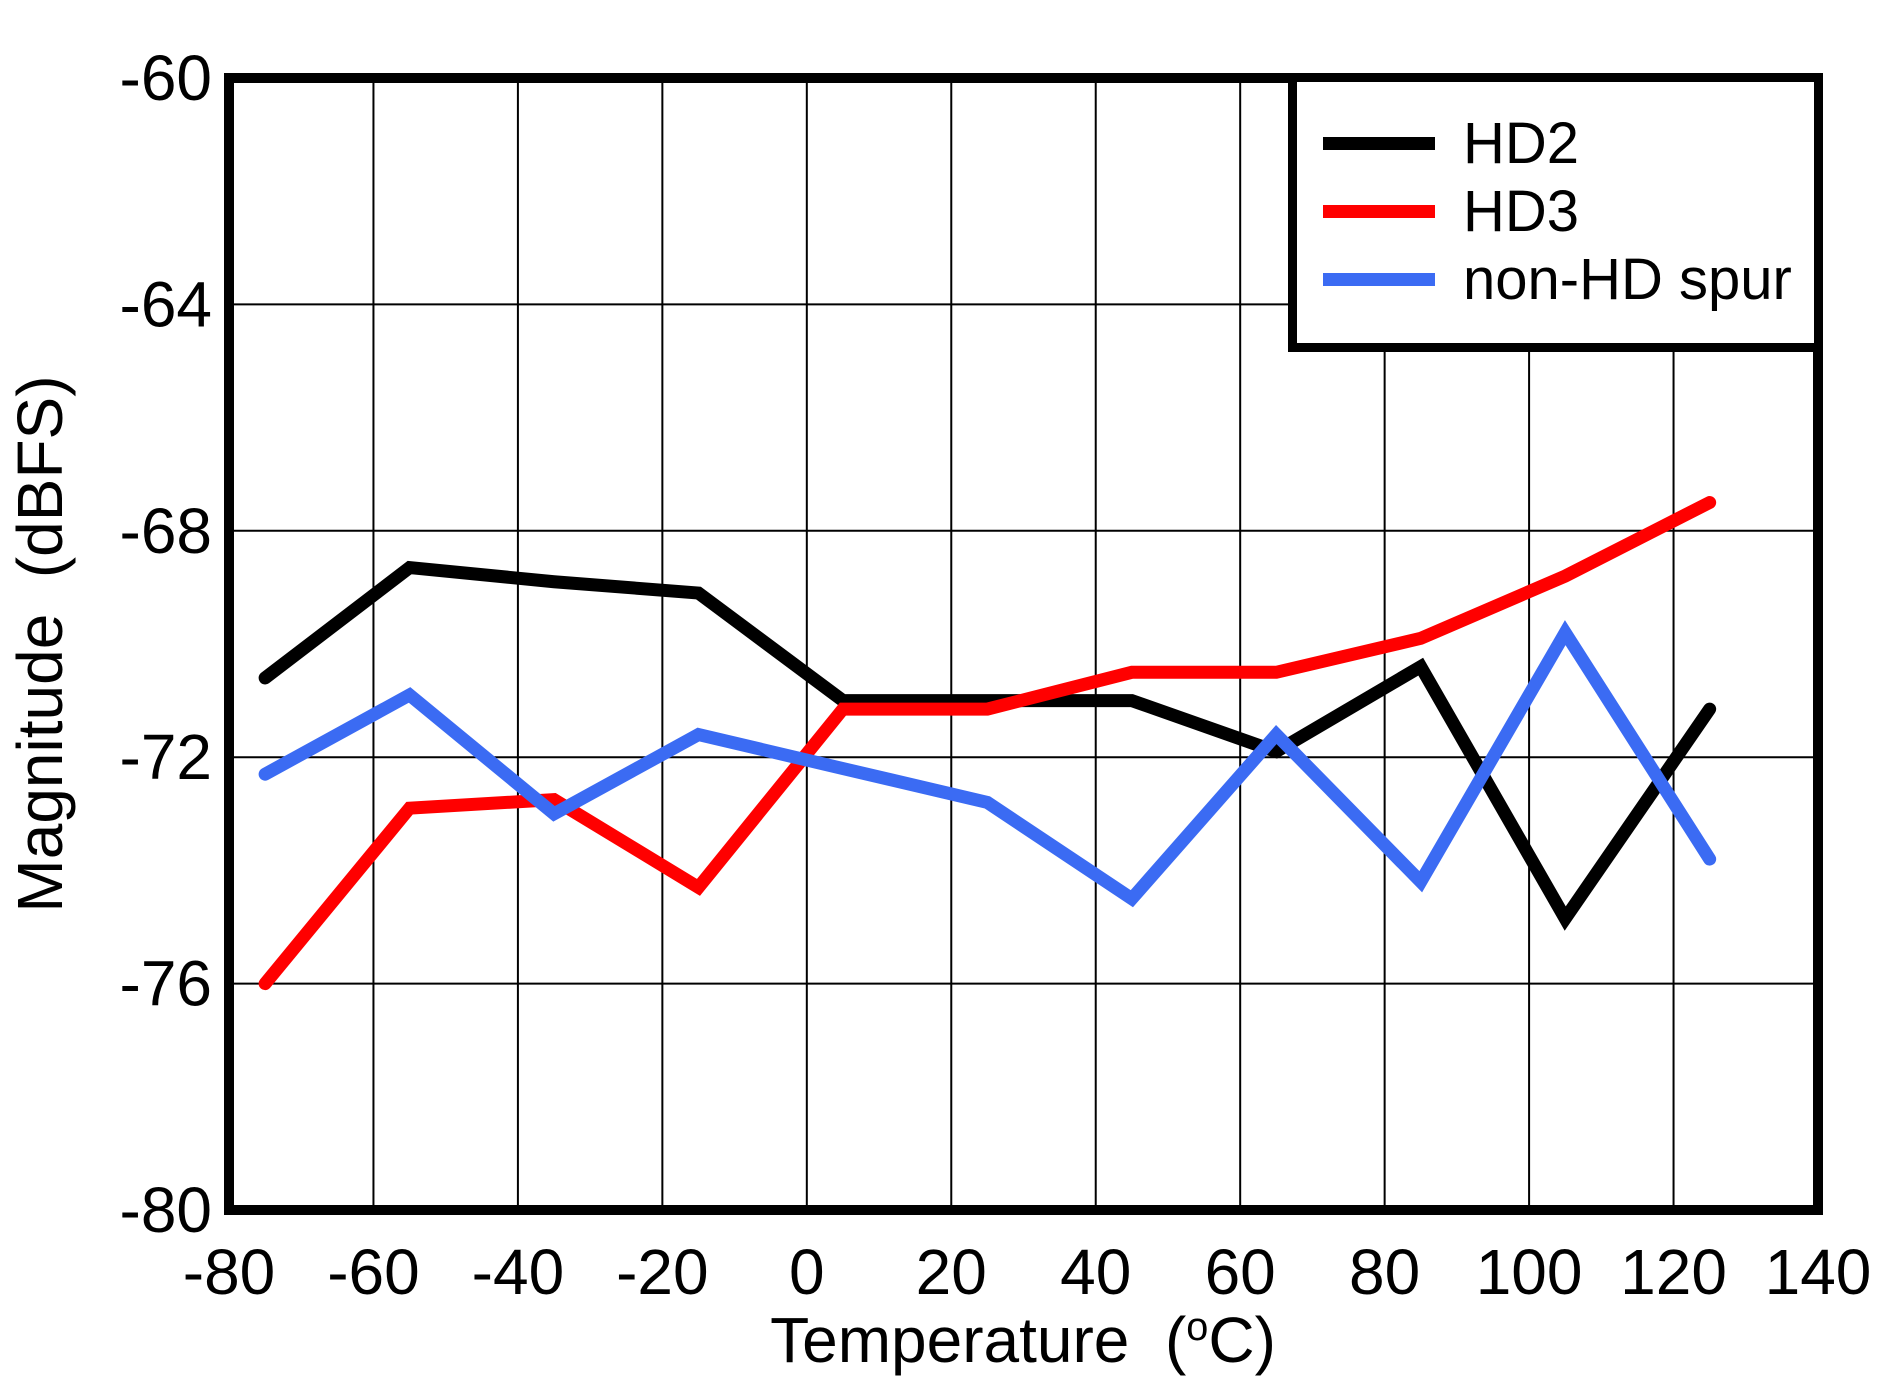  What do you see at coordinates (978, 1340) in the screenshot?
I see `x-axis-title-text: Temperature (` at bounding box center [978, 1340].